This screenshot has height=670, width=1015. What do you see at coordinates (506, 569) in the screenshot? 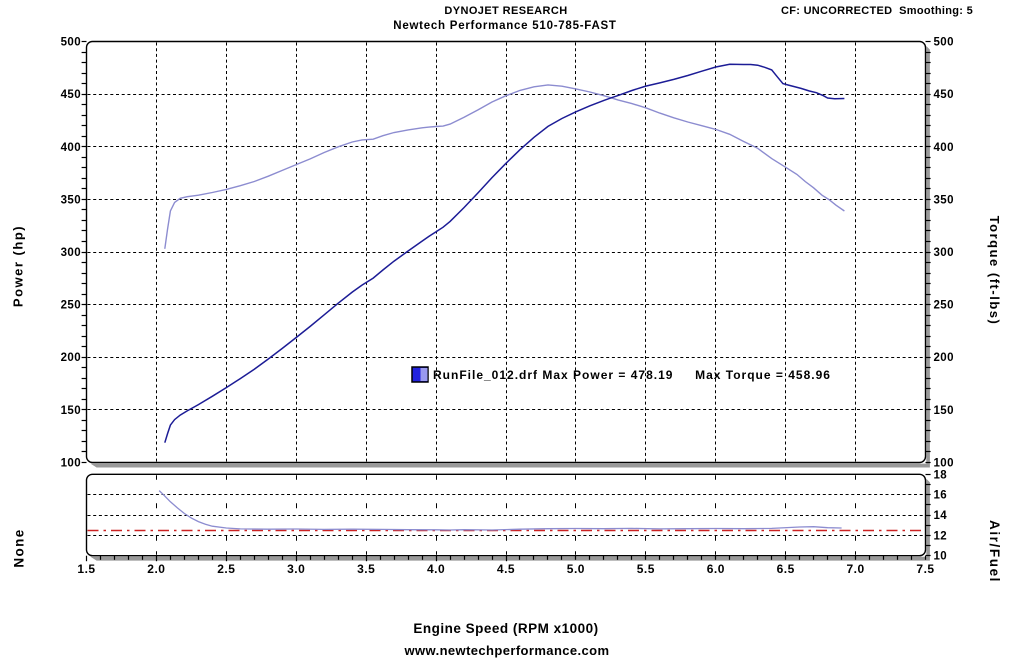
I see `svg-text: 4.5` at bounding box center [506, 569].